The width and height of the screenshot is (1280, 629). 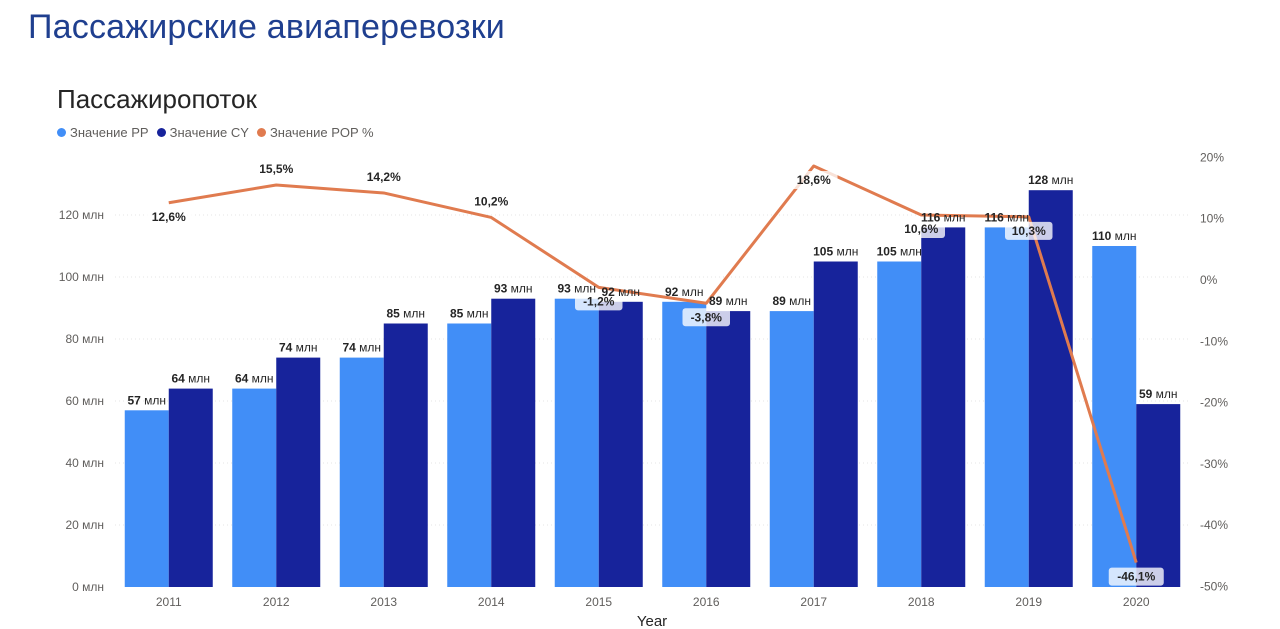 I want to click on y-right-tick-label: 10%, so click(x=1212, y=219).